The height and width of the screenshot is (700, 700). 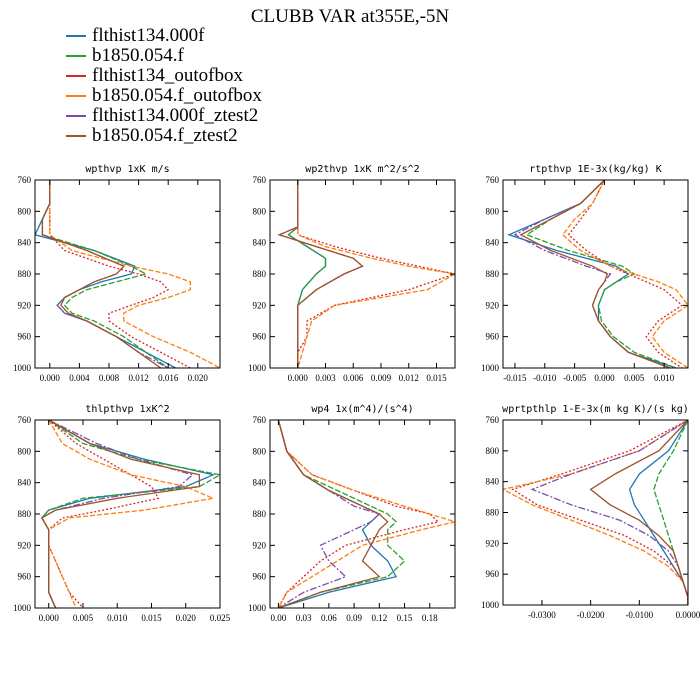 I want to click on legend-item: b1850.054.f, so click(x=164, y=56).